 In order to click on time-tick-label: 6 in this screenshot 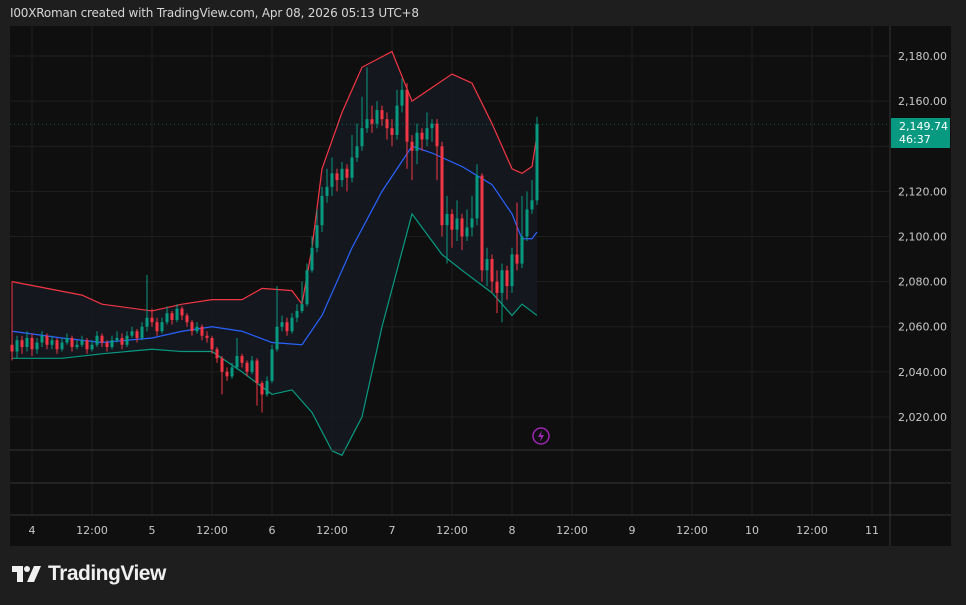, I will do `click(272, 530)`.